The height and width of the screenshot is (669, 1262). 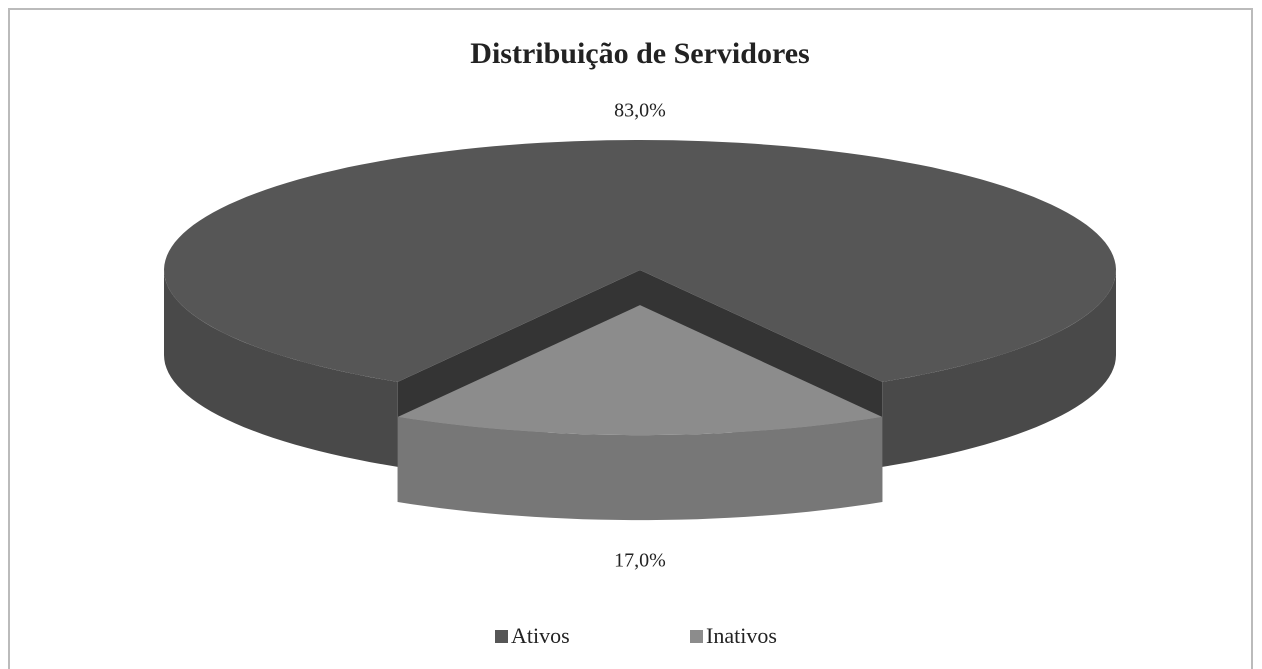 What do you see at coordinates (640, 561) in the screenshot?
I see `data-label: 17,0%` at bounding box center [640, 561].